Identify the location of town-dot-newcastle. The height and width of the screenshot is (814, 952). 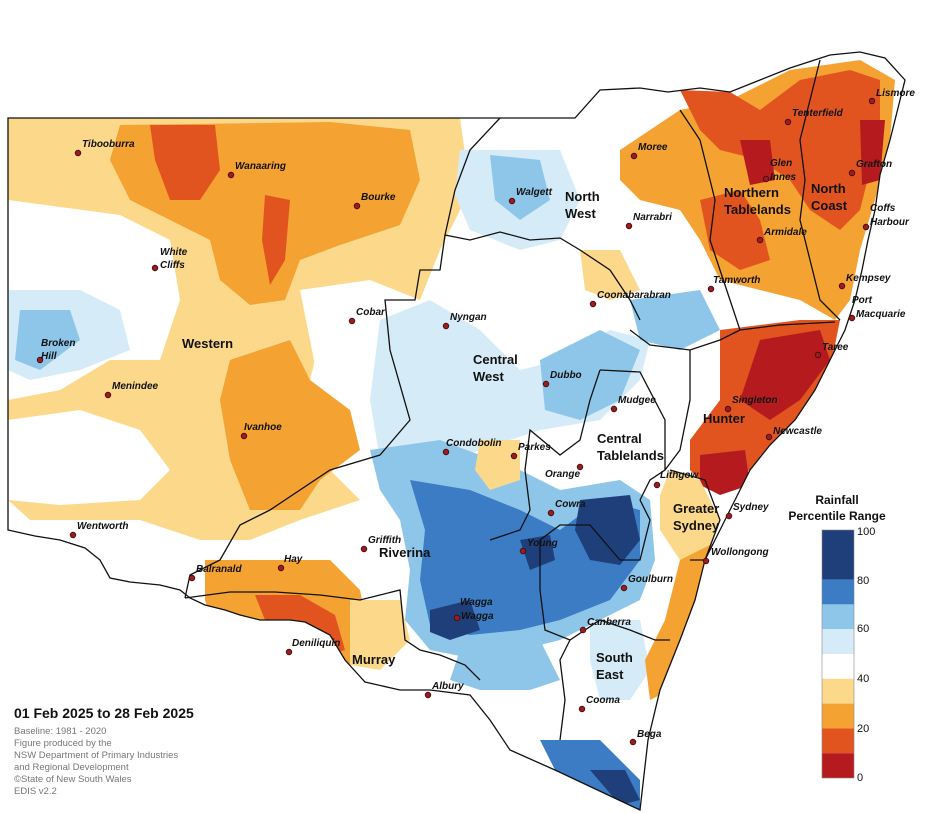
(769, 437).